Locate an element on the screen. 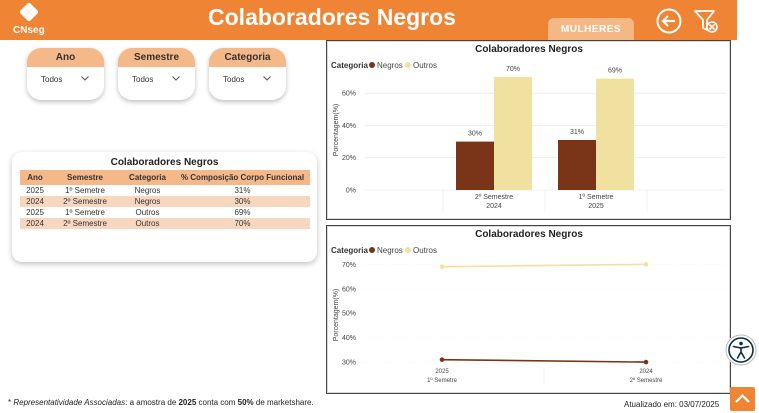 Image resolution: width=759 pixels, height=413 pixels. footer-note-year: 2025 is located at coordinates (187, 402).